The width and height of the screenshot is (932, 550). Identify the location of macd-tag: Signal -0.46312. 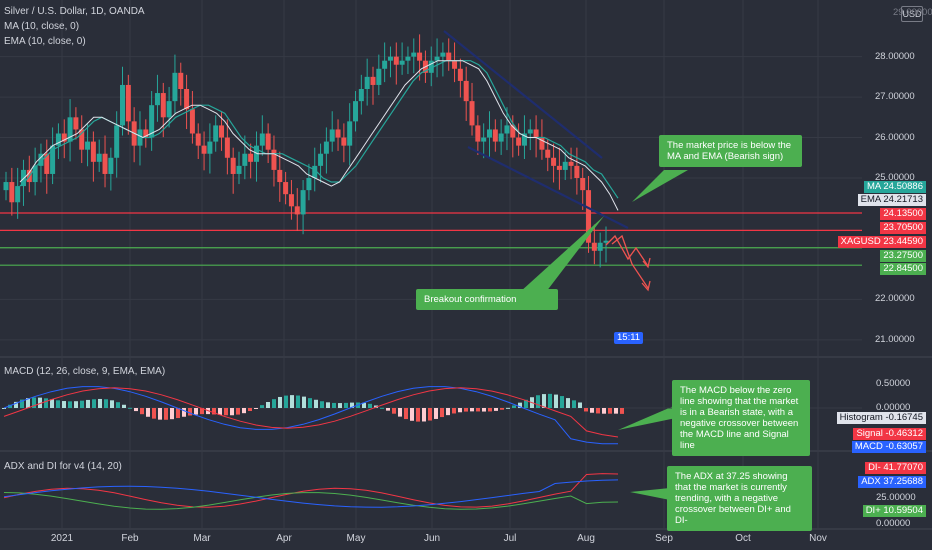
(889, 434).